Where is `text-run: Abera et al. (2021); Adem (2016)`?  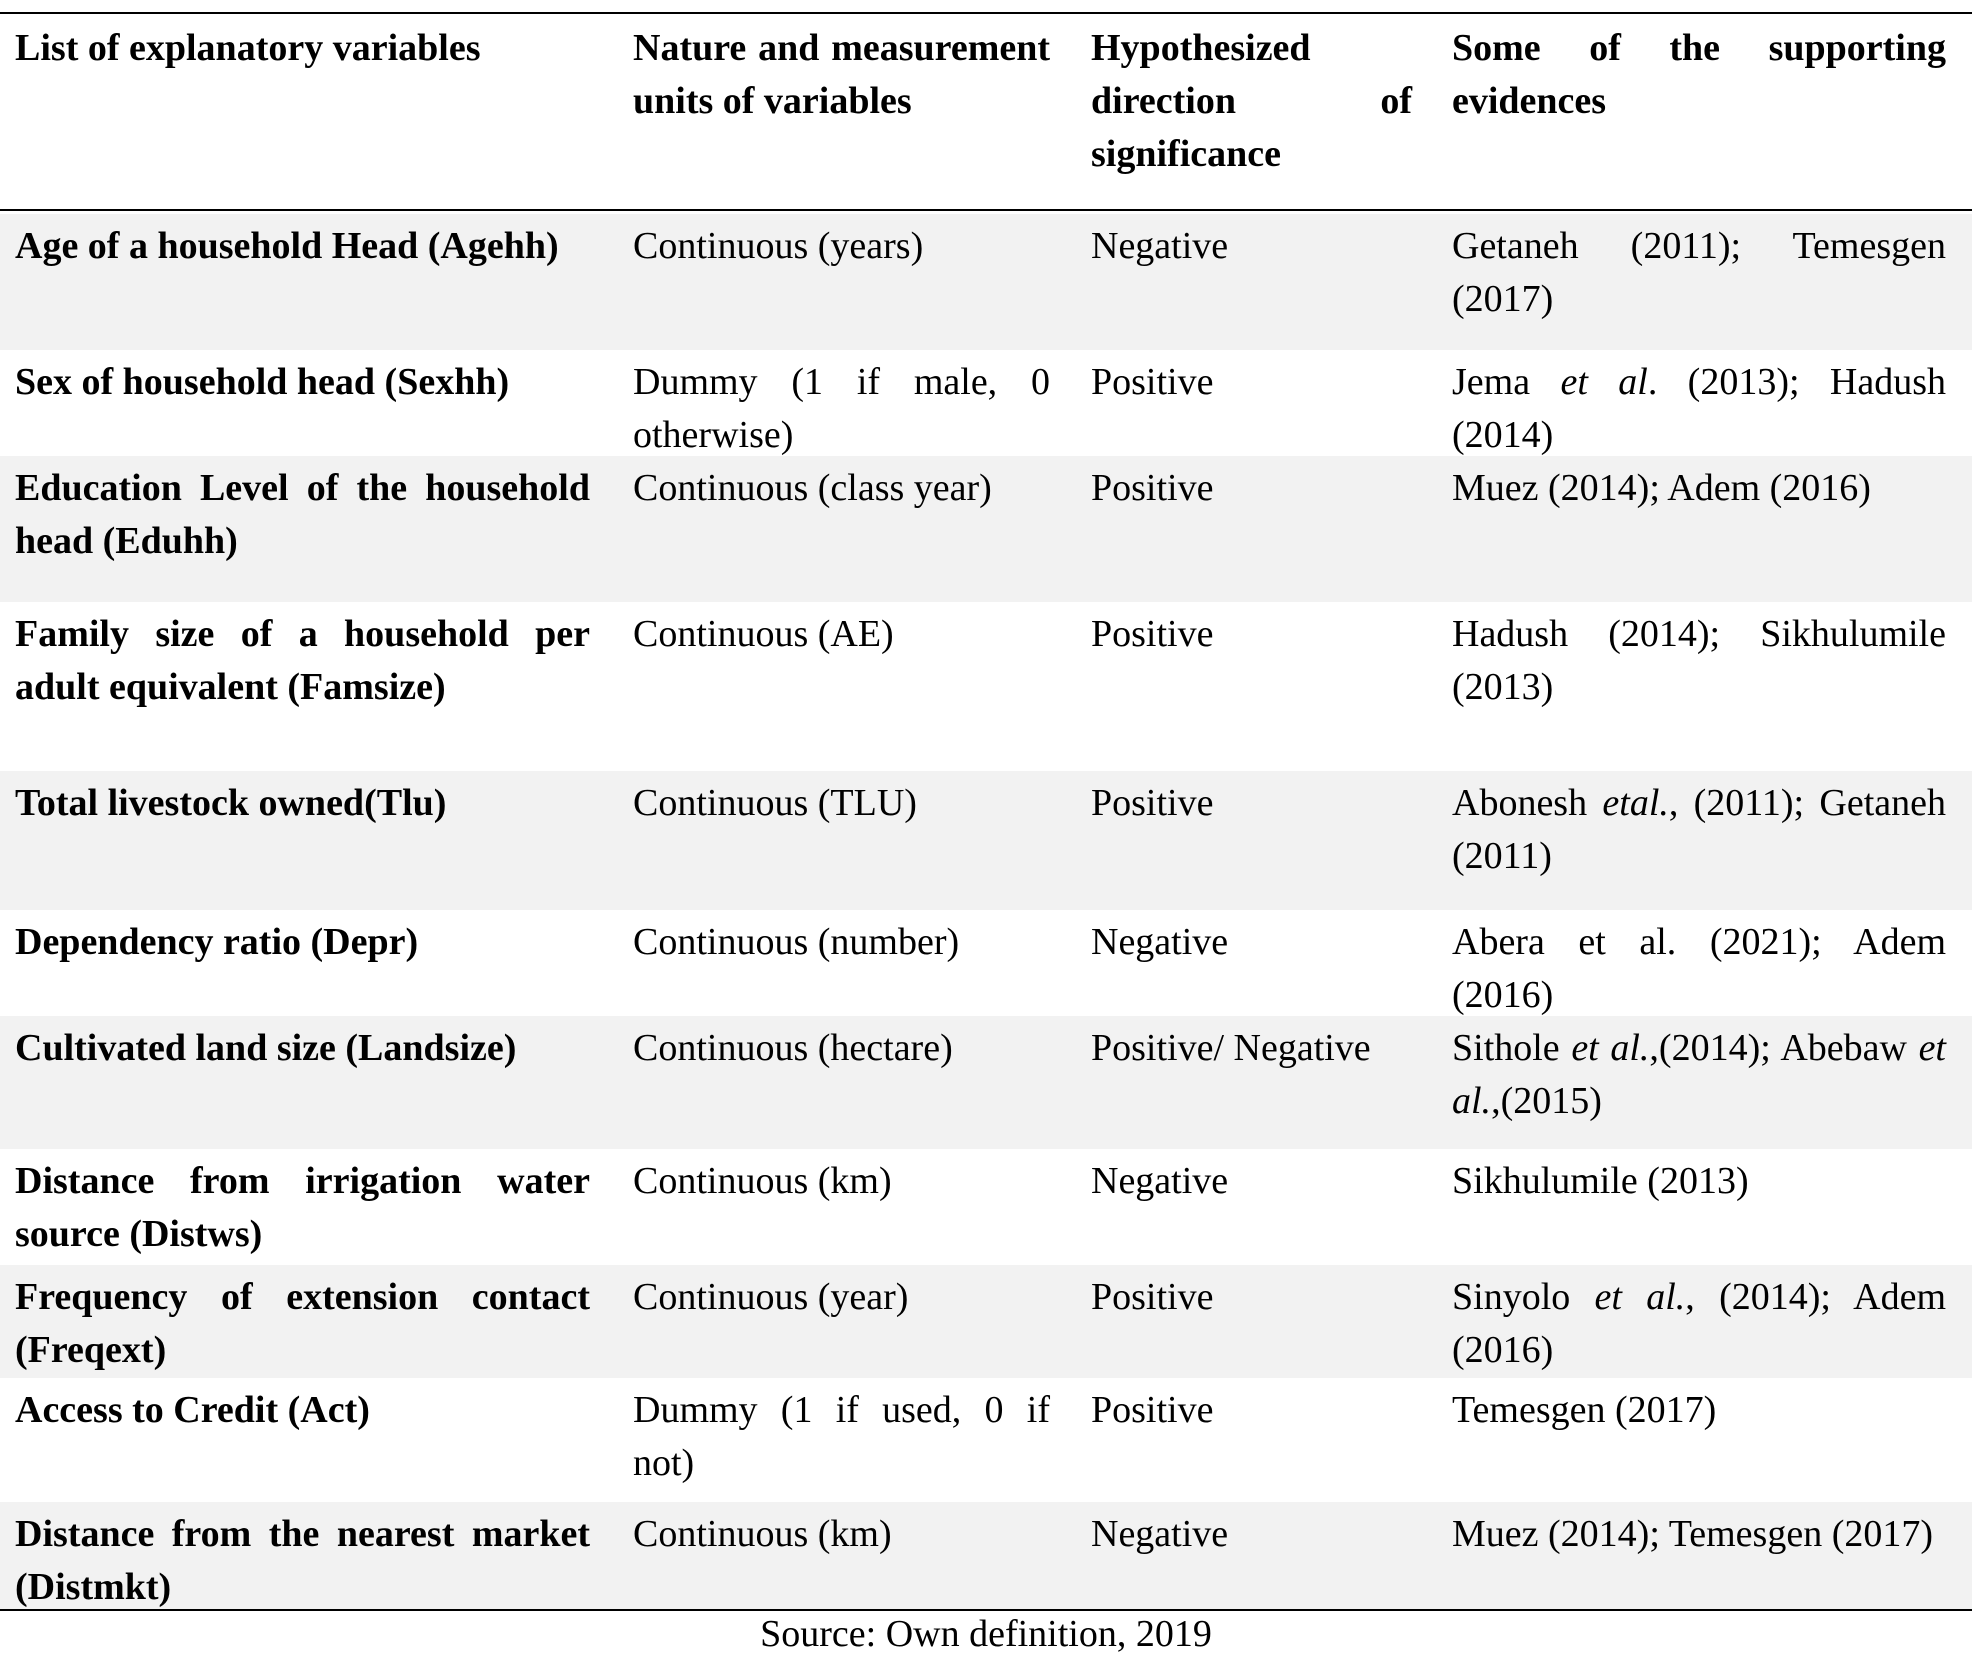 text-run: Abera et al. (2021); Adem (2016) is located at coordinates (1699, 968).